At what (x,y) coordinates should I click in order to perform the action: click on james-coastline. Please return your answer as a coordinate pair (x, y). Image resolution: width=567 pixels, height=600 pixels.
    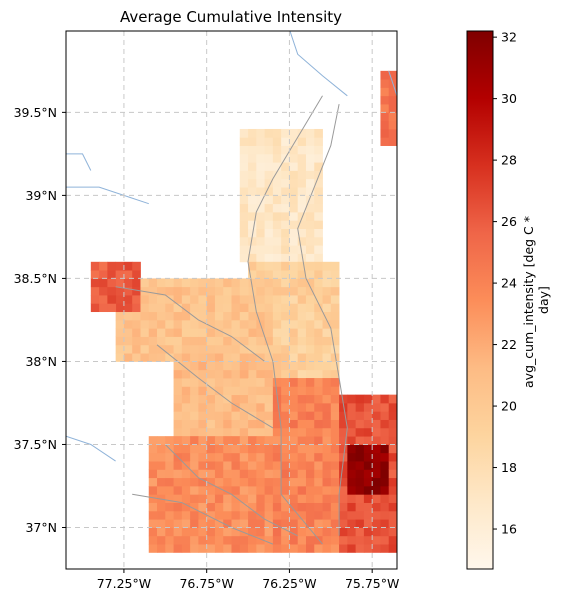
    Looking at the image, I should click on (203, 519).